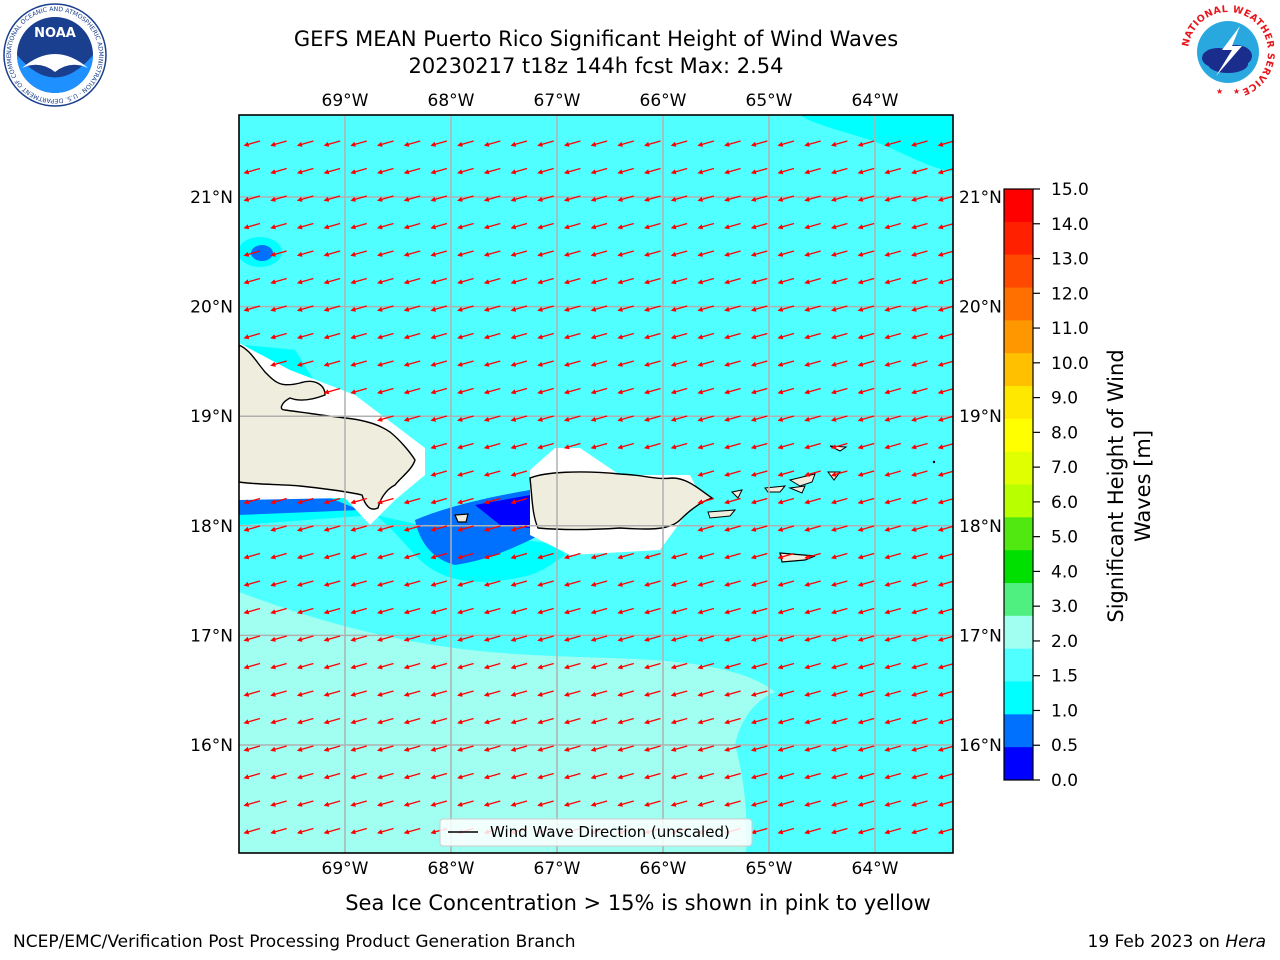 The image size is (1280, 960). What do you see at coordinates (1070, 294) in the screenshot?
I see `colorbar-tick-label: 12.0` at bounding box center [1070, 294].